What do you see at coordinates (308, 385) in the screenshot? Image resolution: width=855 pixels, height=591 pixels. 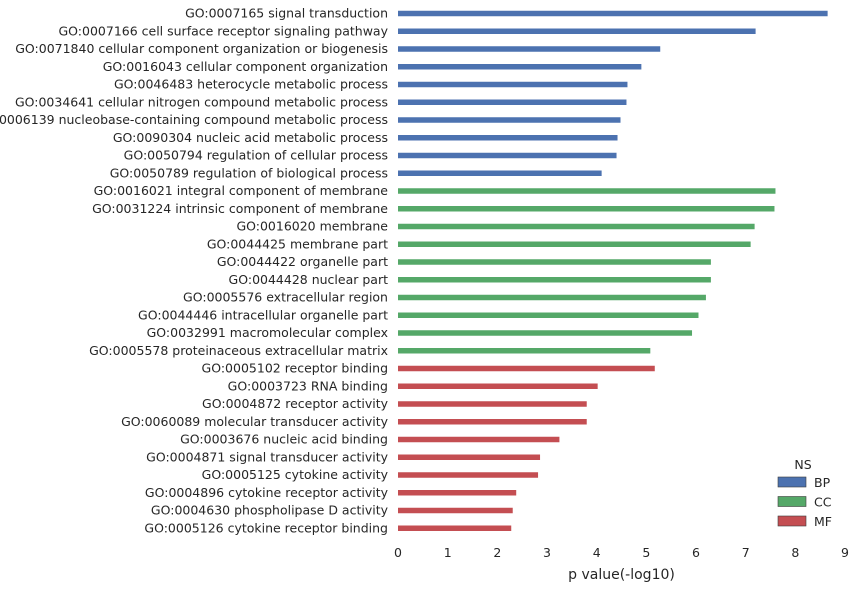 I see `category-label: GO:0003723 RNA binding` at bounding box center [308, 385].